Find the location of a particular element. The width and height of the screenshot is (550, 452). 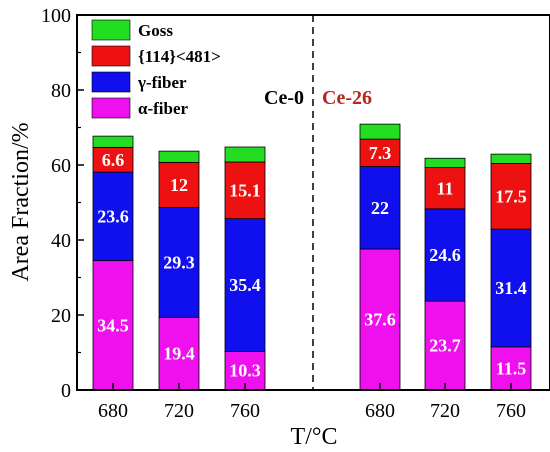

data-label: 19.4 is located at coordinates (179, 354).